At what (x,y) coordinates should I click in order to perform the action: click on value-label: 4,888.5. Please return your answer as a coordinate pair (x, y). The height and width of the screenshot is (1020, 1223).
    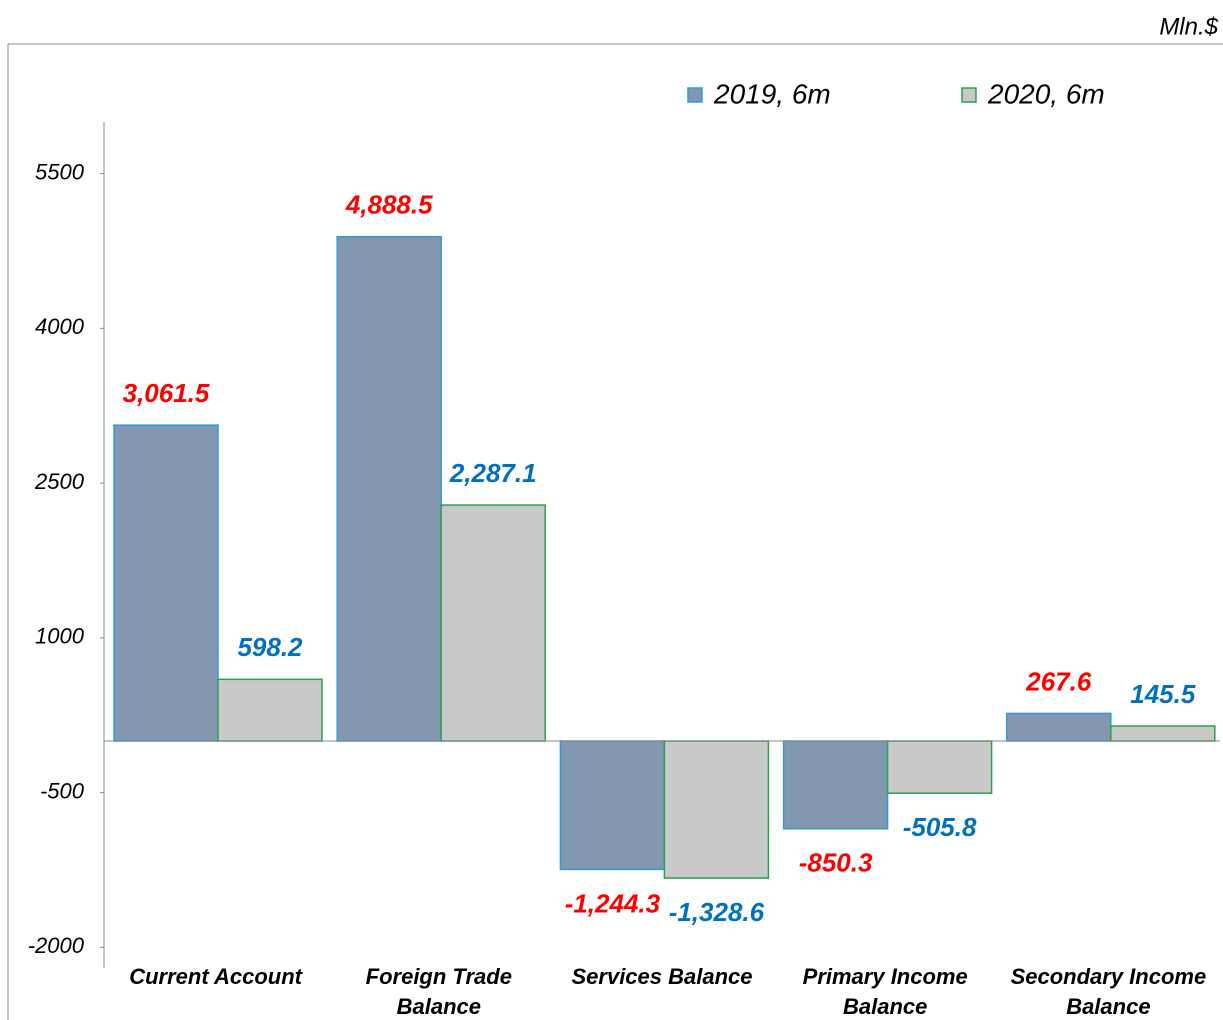
    Looking at the image, I should click on (389, 205).